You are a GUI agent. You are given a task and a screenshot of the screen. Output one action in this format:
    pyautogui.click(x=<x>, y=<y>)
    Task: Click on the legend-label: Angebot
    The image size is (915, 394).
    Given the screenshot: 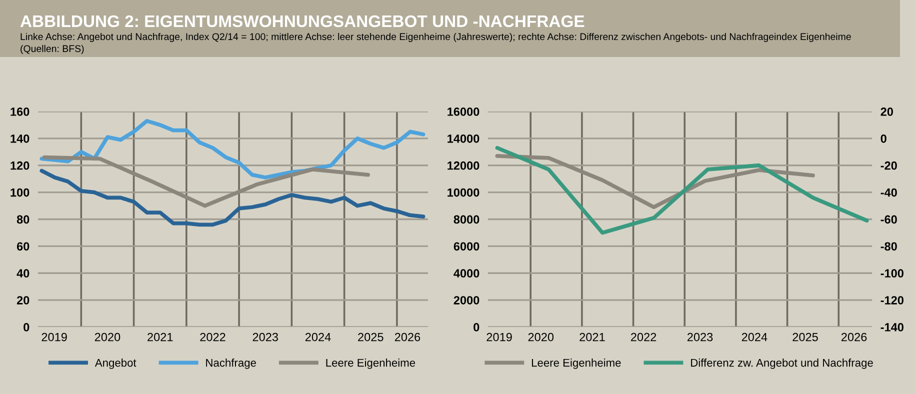 What is the action you would take?
    pyautogui.click(x=115, y=363)
    